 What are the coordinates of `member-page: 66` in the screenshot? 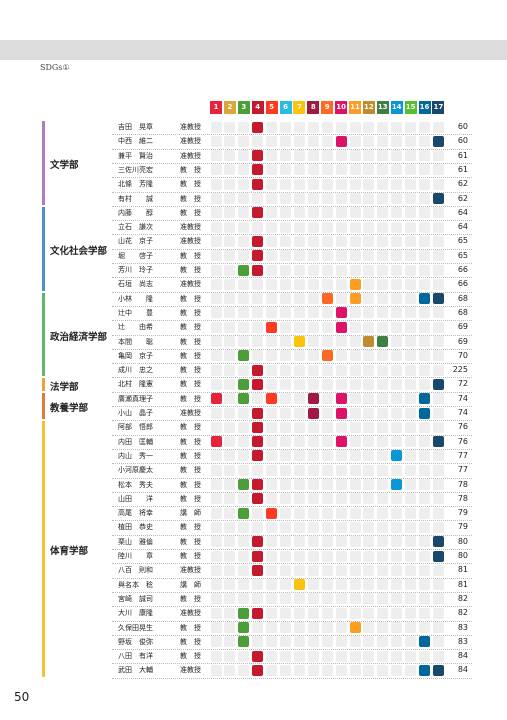 It's located at (462, 284).